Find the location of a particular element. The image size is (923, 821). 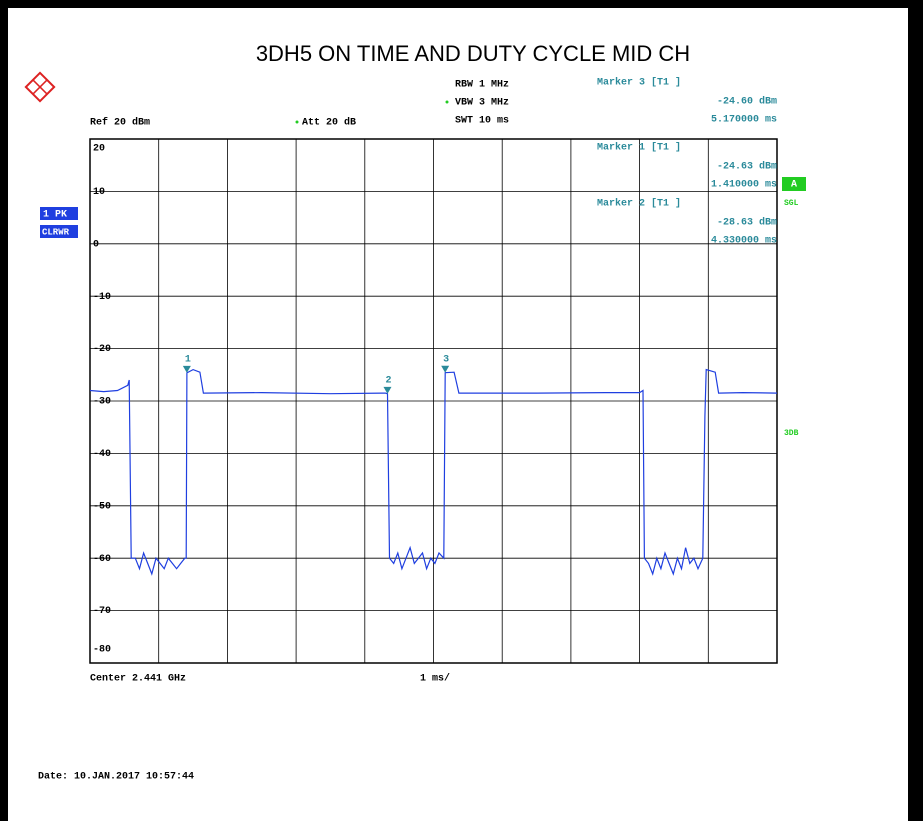

date: Date: 10.JAN.2017 10:57:44 is located at coordinates (116, 777).